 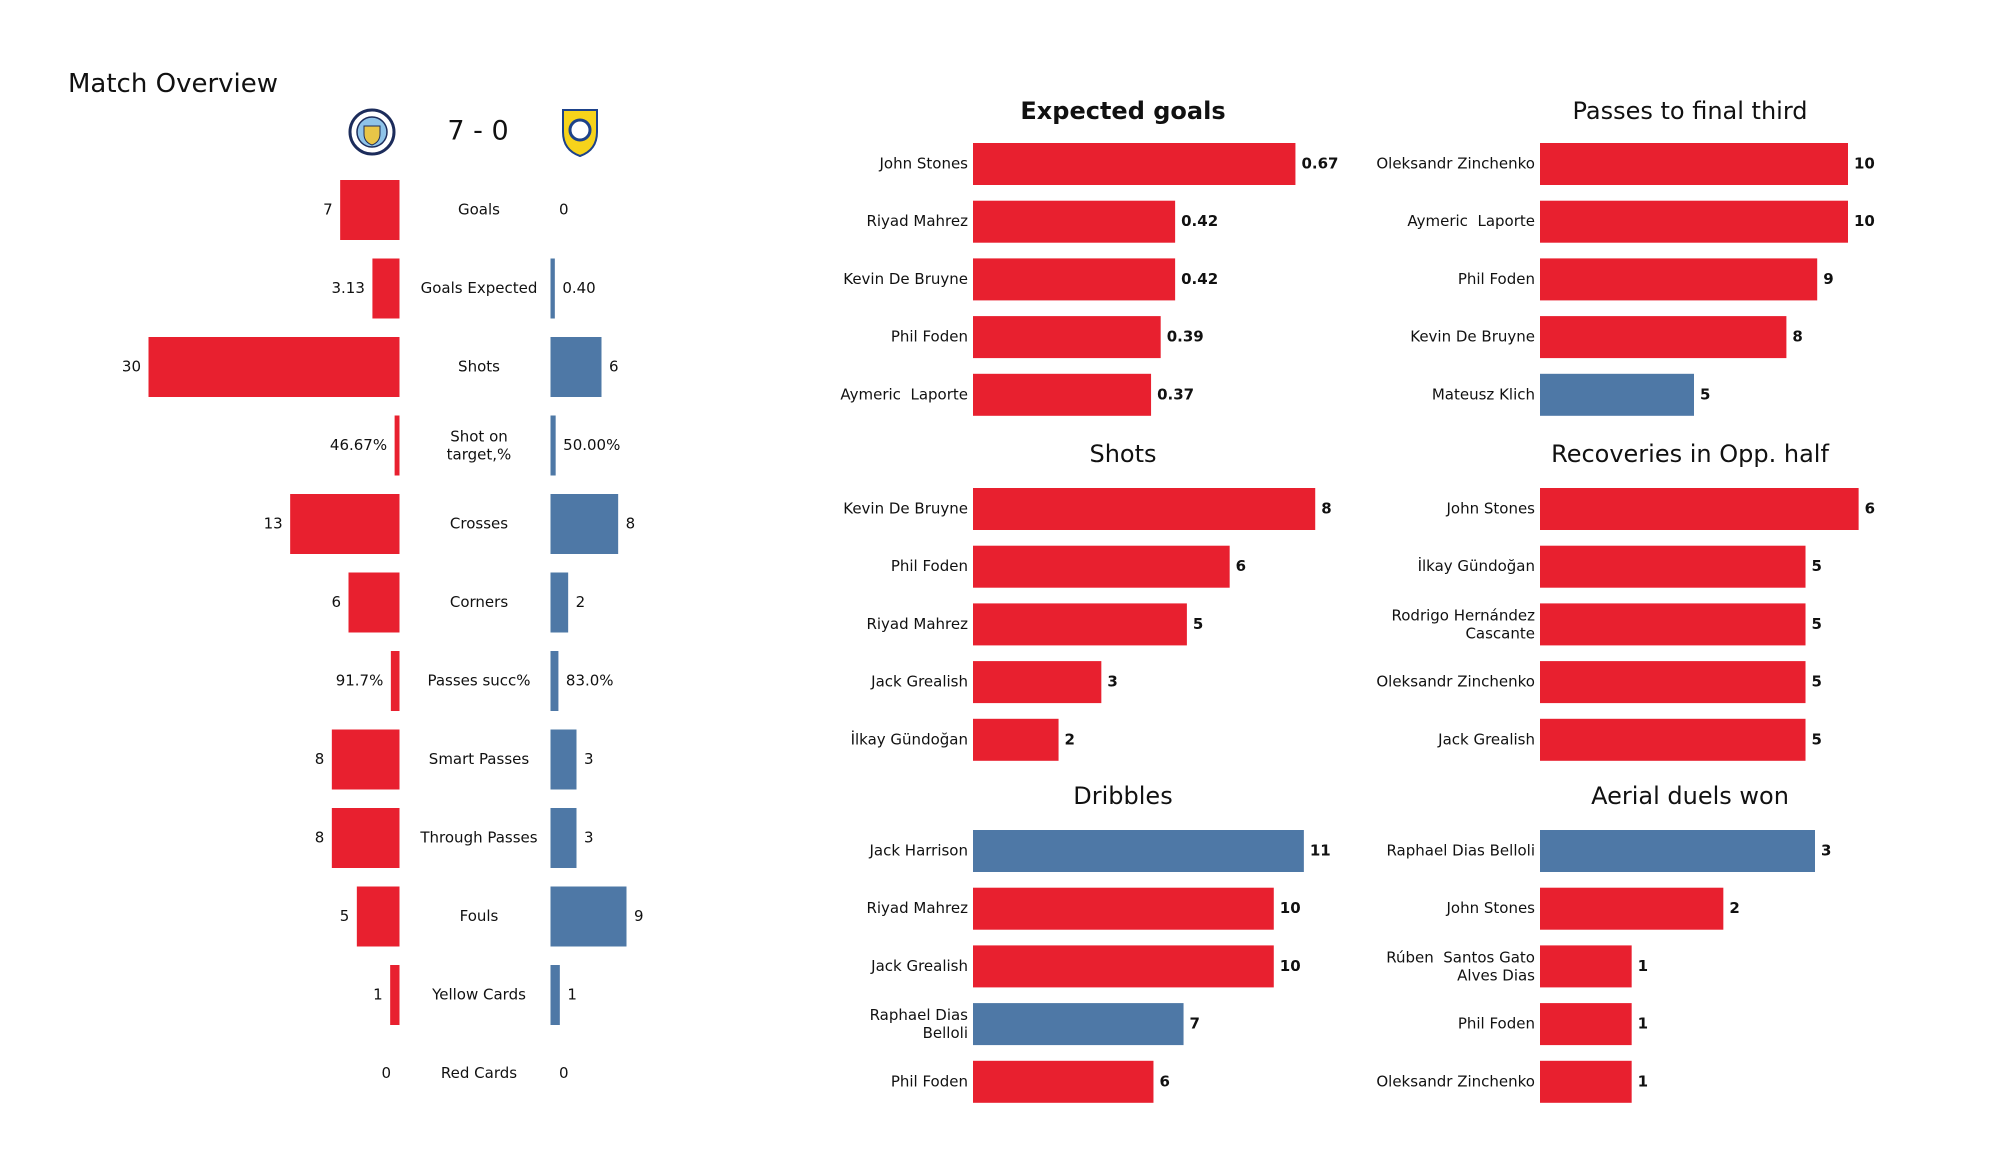 What do you see at coordinates (1199, 279) in the screenshot?
I see `value-label: 0.42` at bounding box center [1199, 279].